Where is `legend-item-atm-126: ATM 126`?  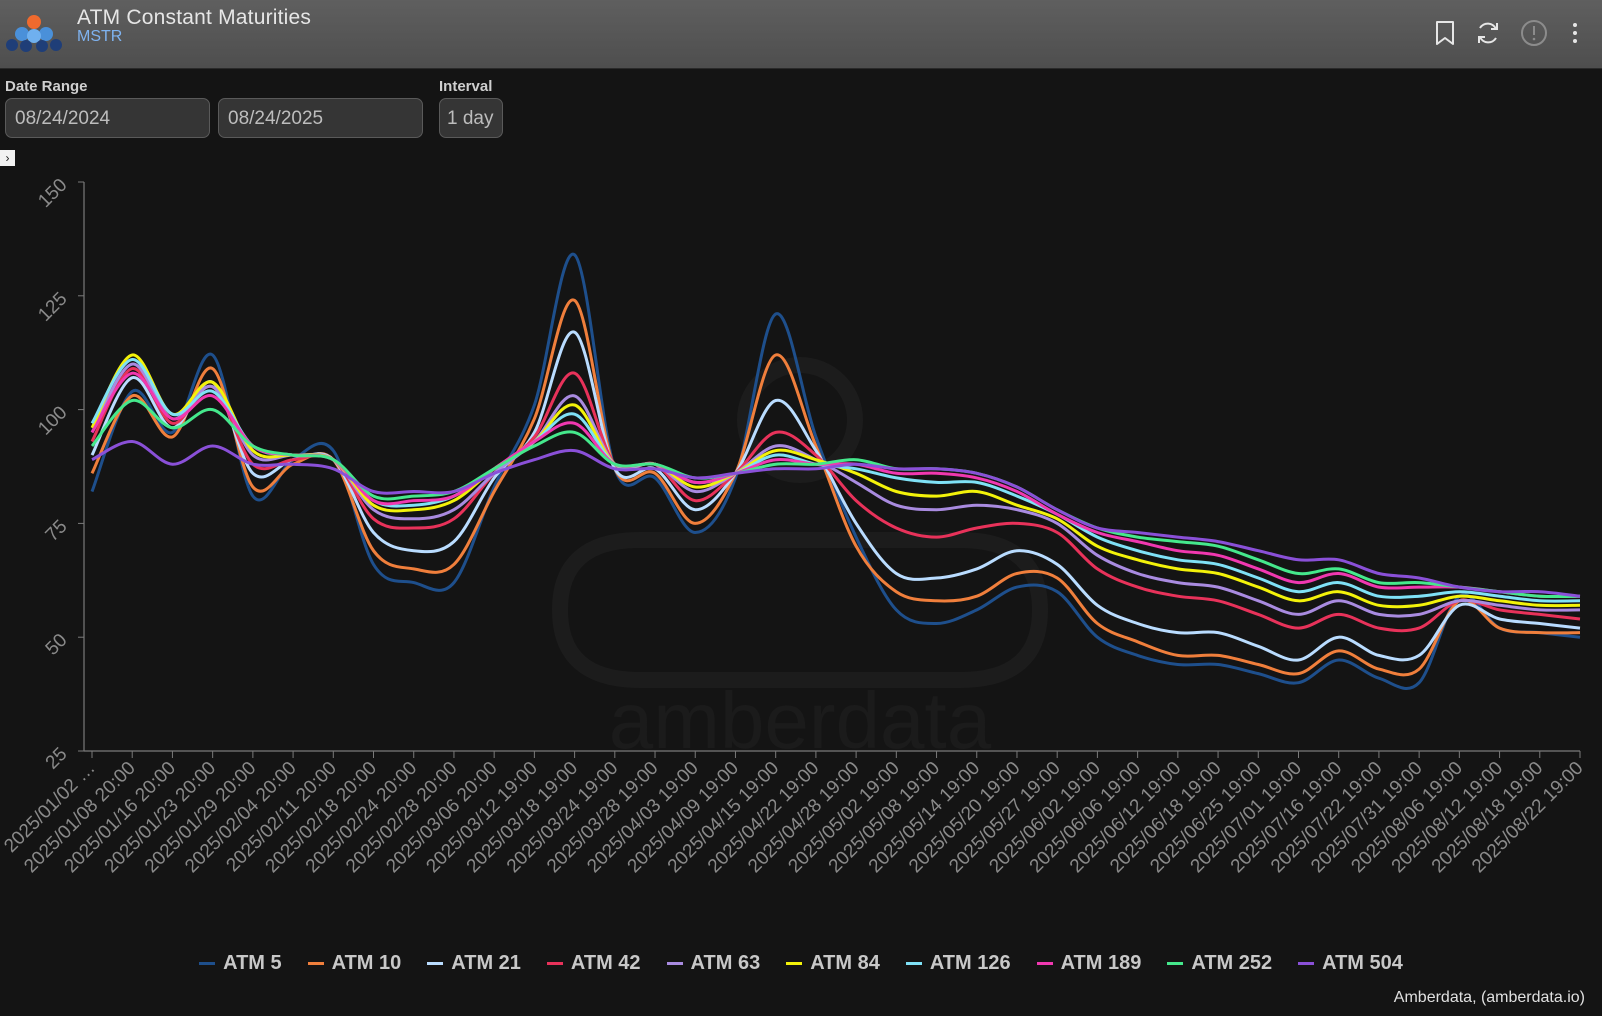 legend-item-atm-126: ATM 126 is located at coordinates (958, 963).